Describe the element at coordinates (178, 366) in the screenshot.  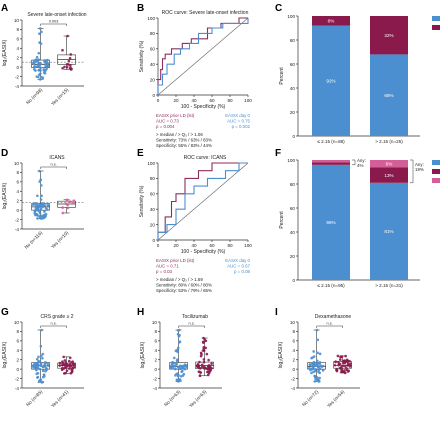
I see `box` at that location.